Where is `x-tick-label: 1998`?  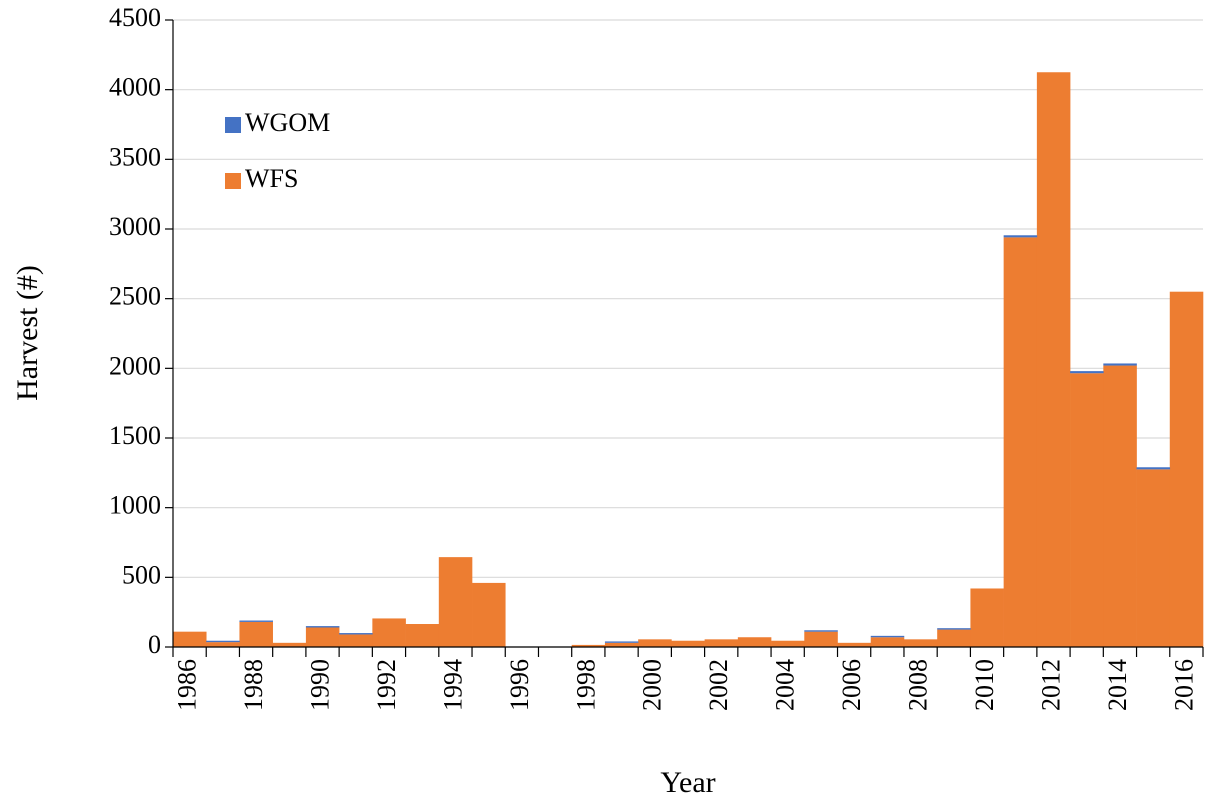
x-tick-label: 1998 is located at coordinates (585, 685).